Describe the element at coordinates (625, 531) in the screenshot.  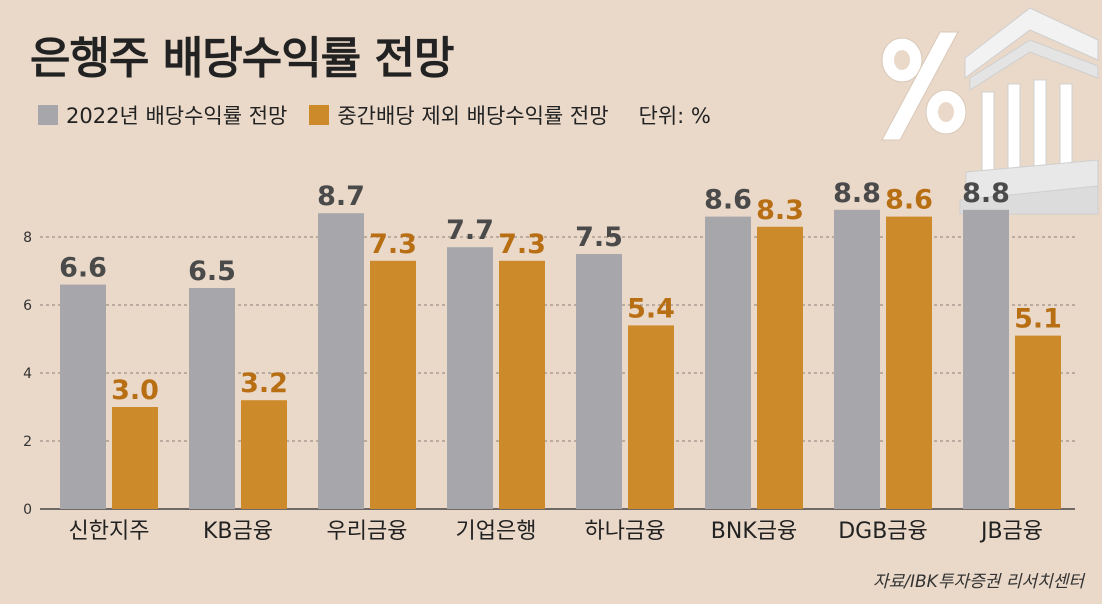
I see `category-label: 하나금융` at that location.